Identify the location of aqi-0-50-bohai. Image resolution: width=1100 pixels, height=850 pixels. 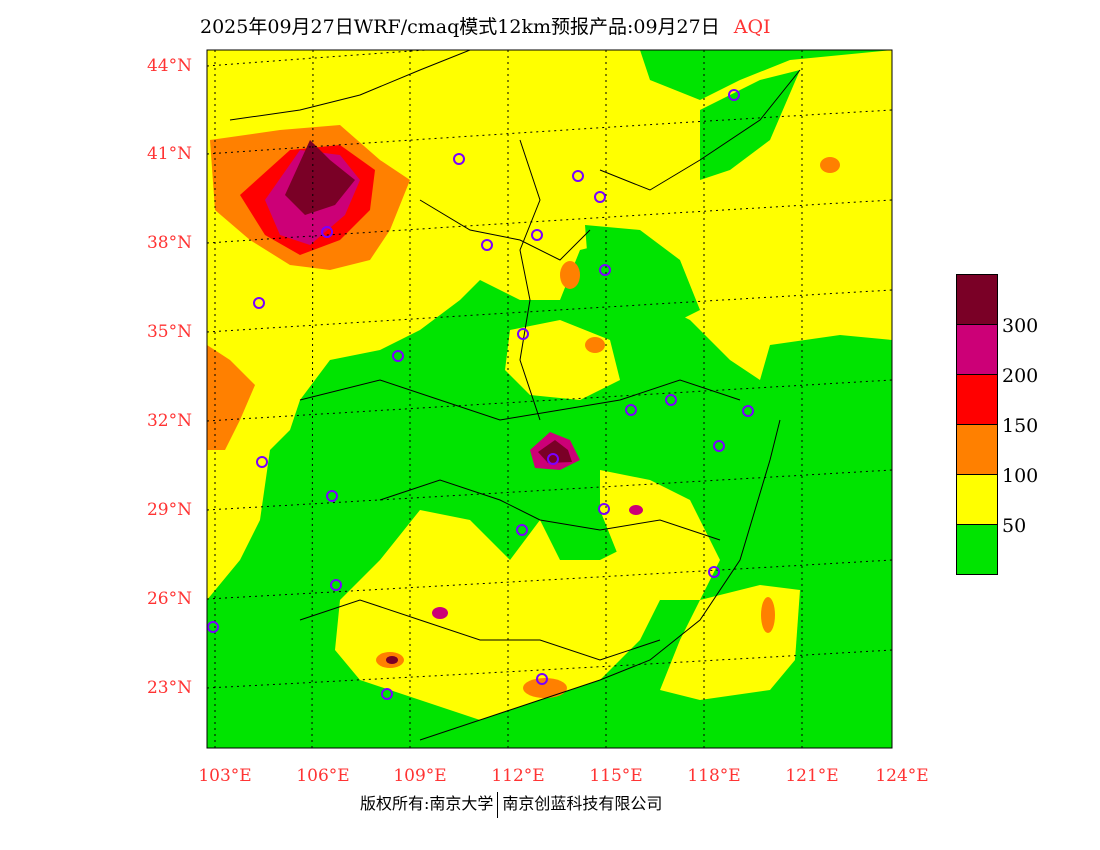
(642, 277).